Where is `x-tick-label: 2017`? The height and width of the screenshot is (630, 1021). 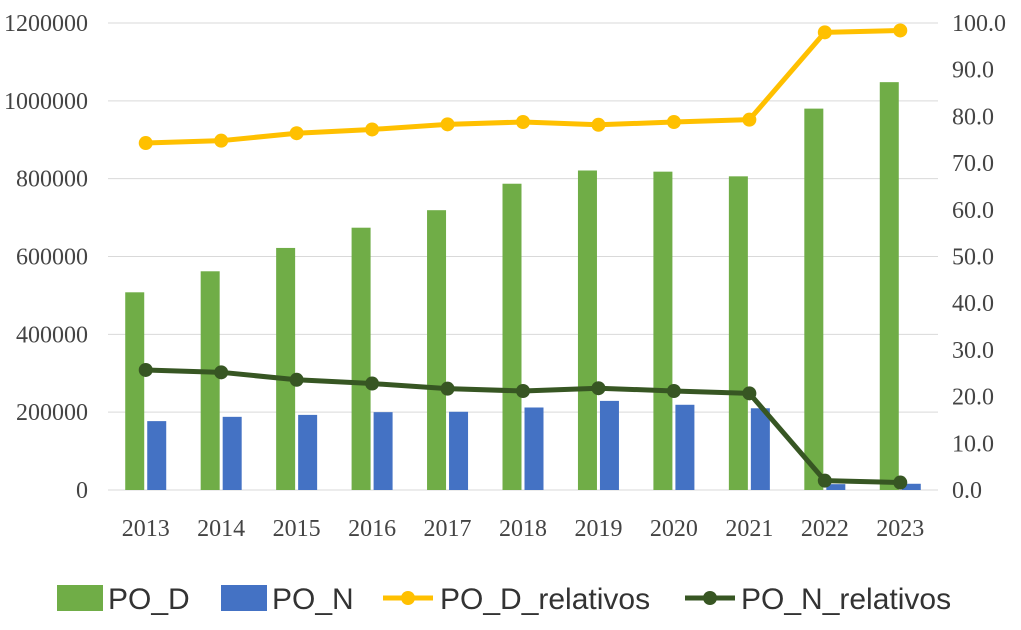 x-tick-label: 2017 is located at coordinates (448, 529).